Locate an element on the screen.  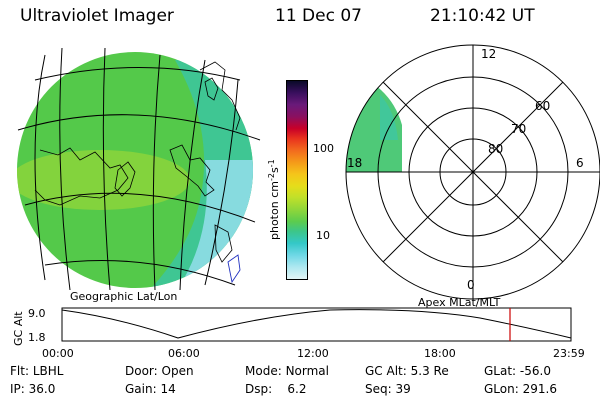
colorbar-tick-10: 10 is located at coordinates (323, 235).